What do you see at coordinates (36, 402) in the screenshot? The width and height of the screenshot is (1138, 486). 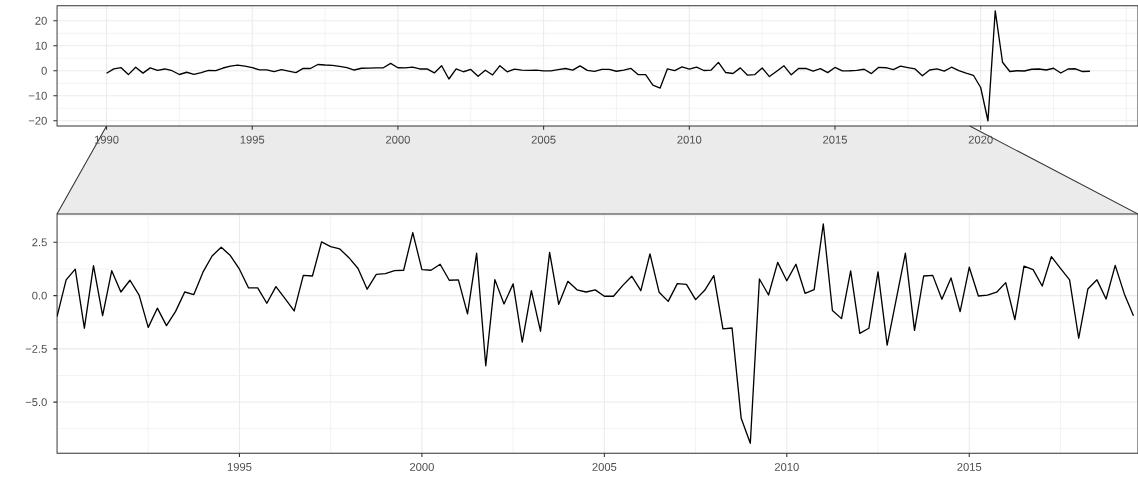 I see `y-tick-label: −5.0` at bounding box center [36, 402].